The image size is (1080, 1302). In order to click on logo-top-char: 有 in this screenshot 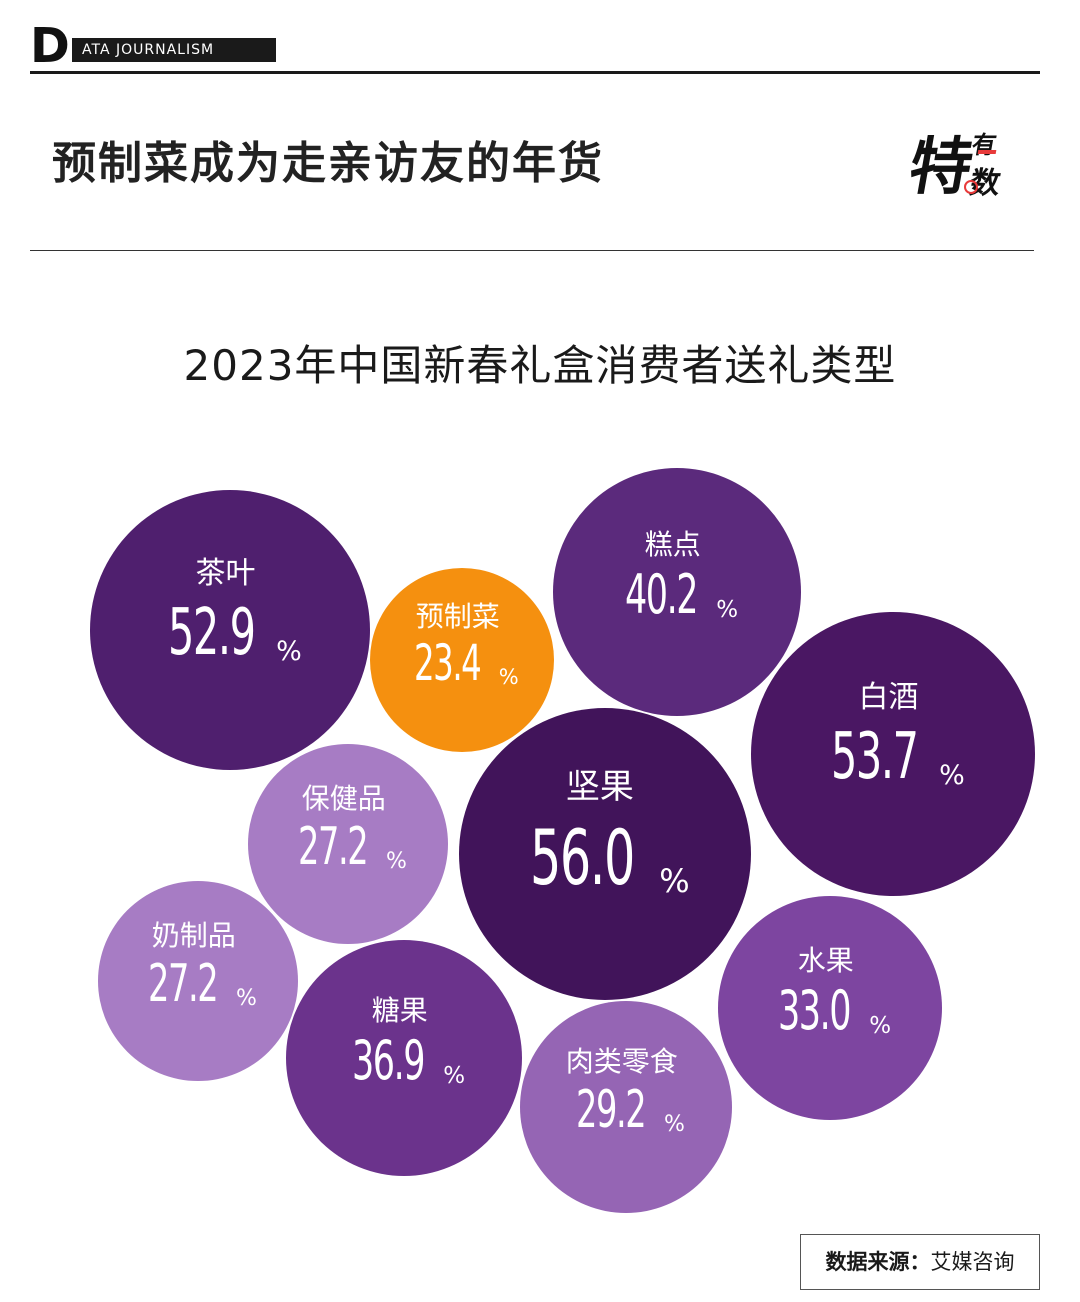, I will do `click(984, 145)`.